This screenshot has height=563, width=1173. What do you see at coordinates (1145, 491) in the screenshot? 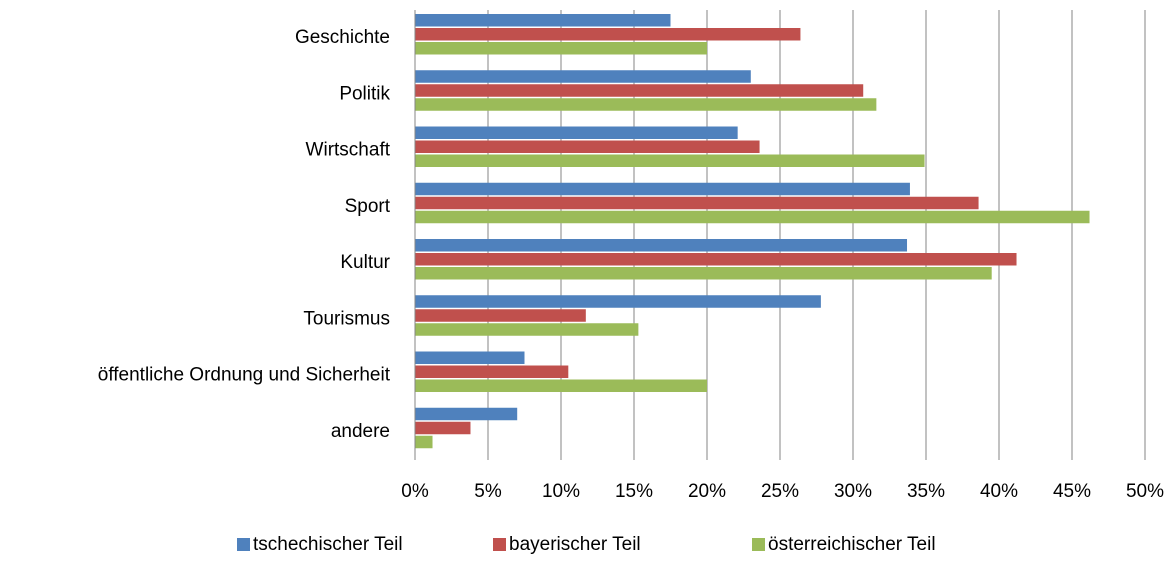
I see `x-tick-label: 50%` at bounding box center [1145, 491].